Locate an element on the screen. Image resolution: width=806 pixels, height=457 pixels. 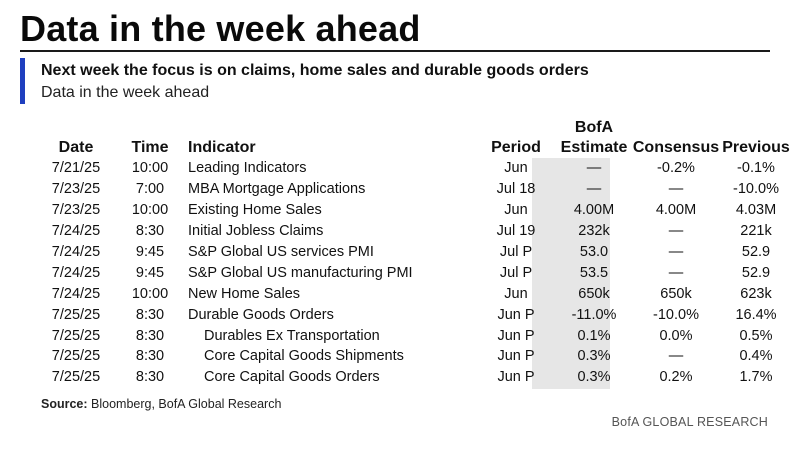
header-time: Time is located at coordinates (150, 147).